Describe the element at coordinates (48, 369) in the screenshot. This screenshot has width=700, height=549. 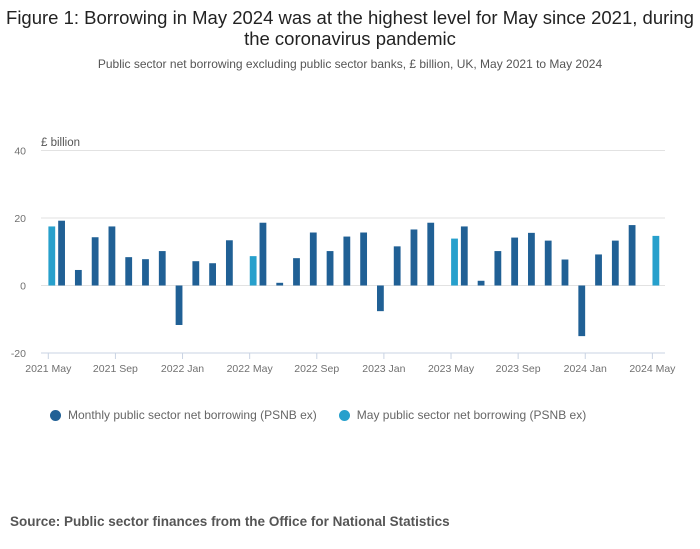
I see `x-tick-label: 2021 May` at that location.